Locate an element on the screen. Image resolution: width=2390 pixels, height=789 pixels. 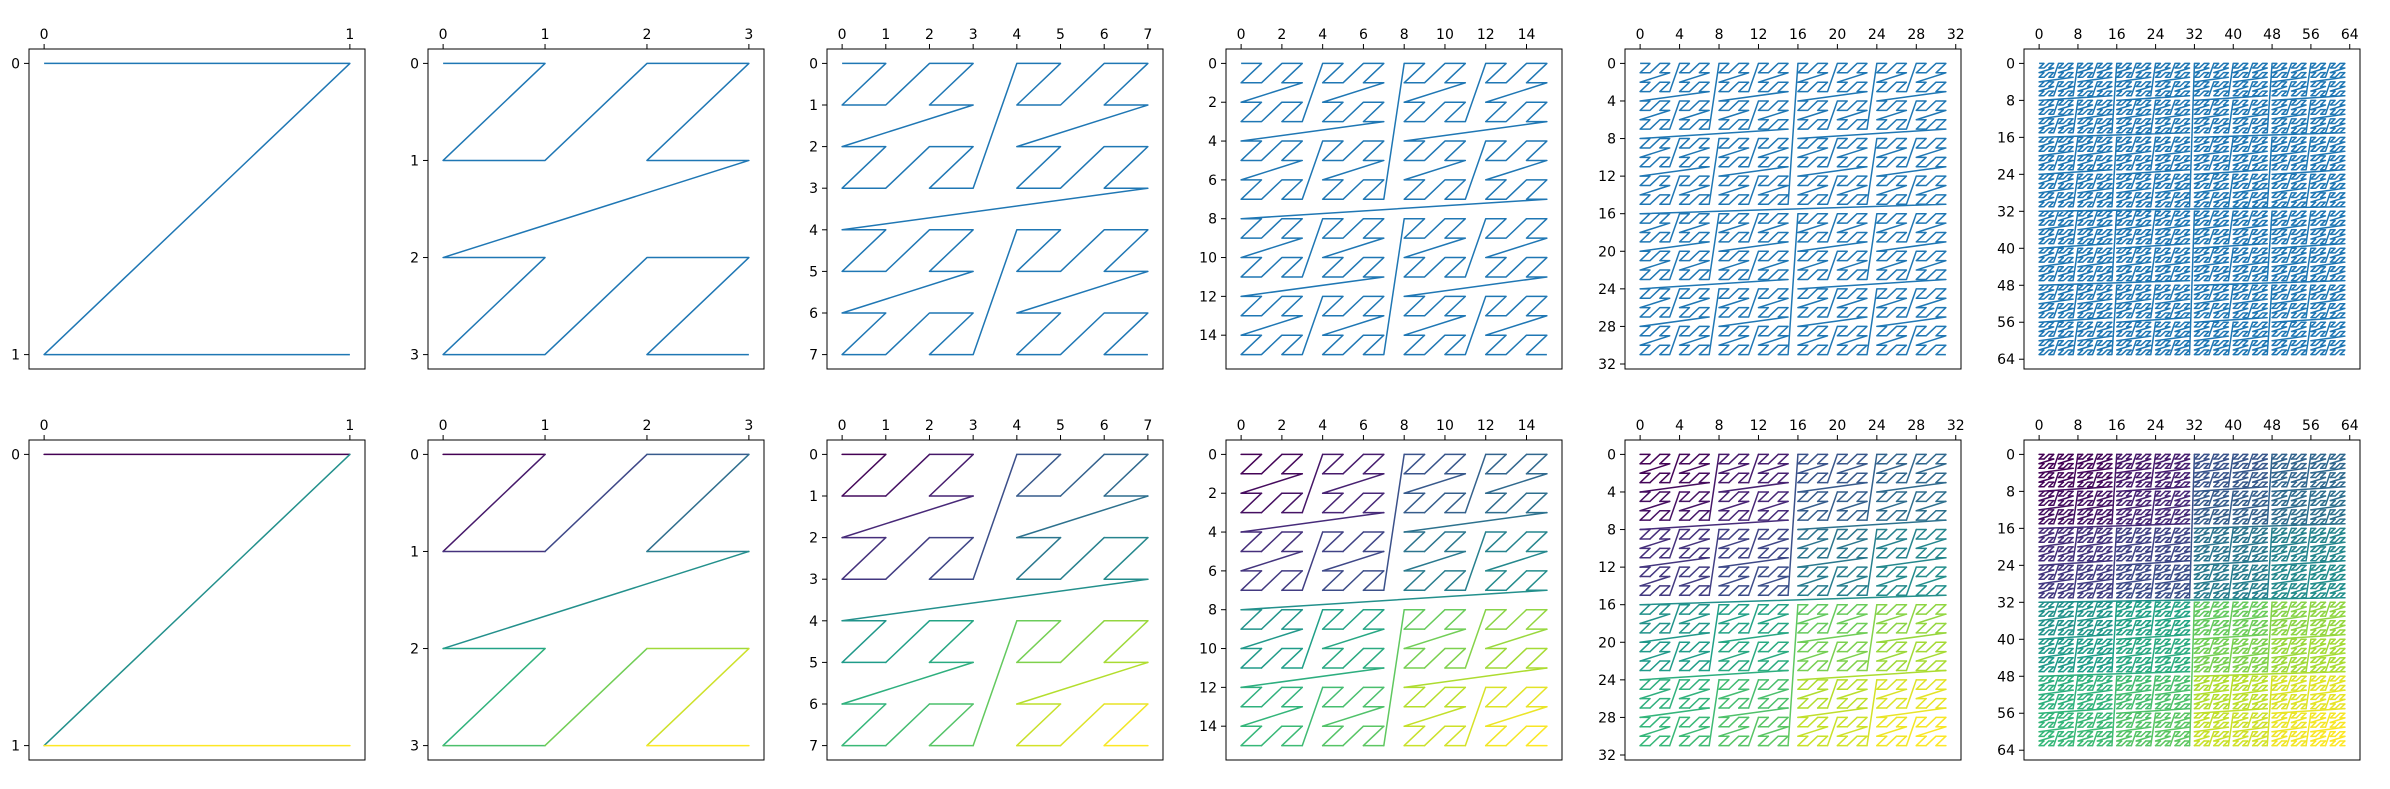
panel-7: 0 101 is located at coordinates (188, 589).